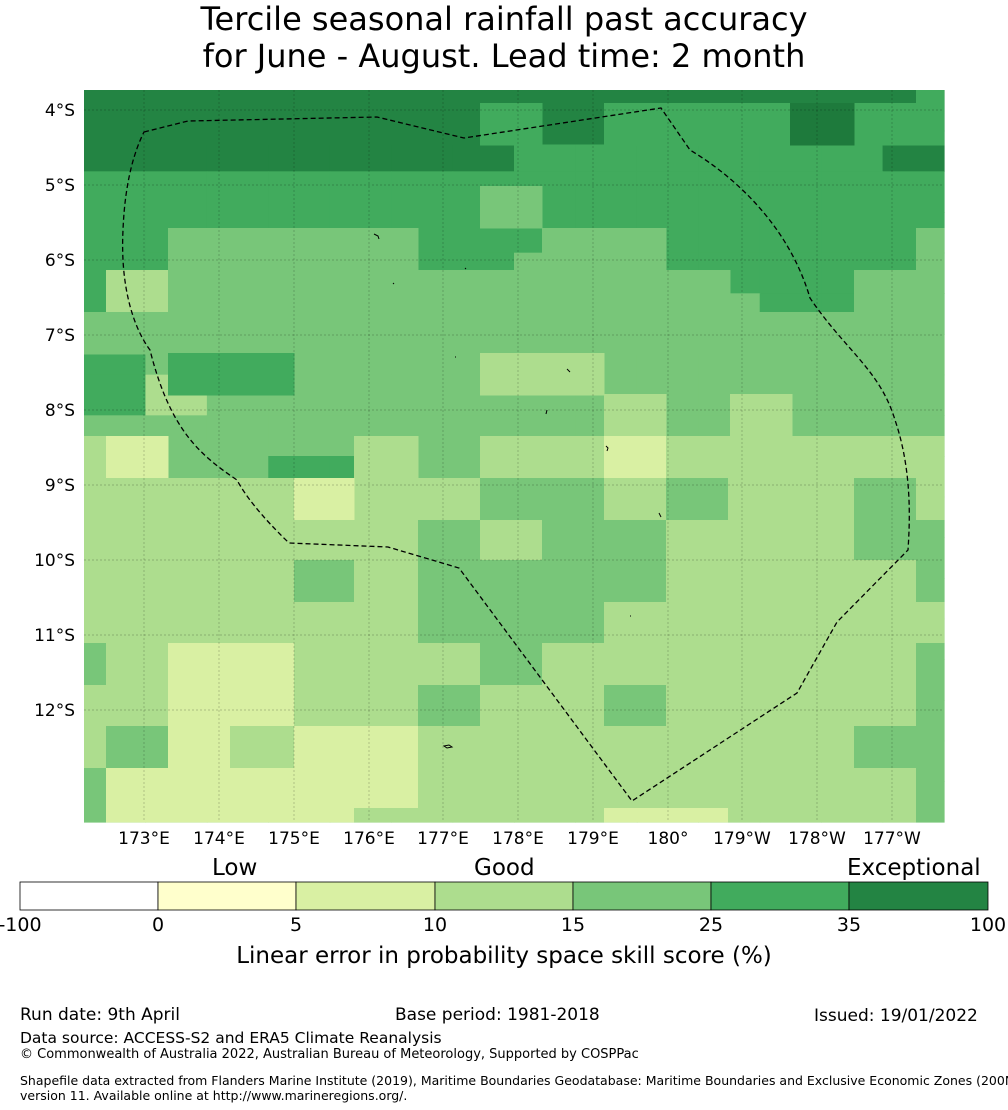  What do you see at coordinates (219, 839) in the screenshot?
I see `longitude-label: 174°E` at bounding box center [219, 839].